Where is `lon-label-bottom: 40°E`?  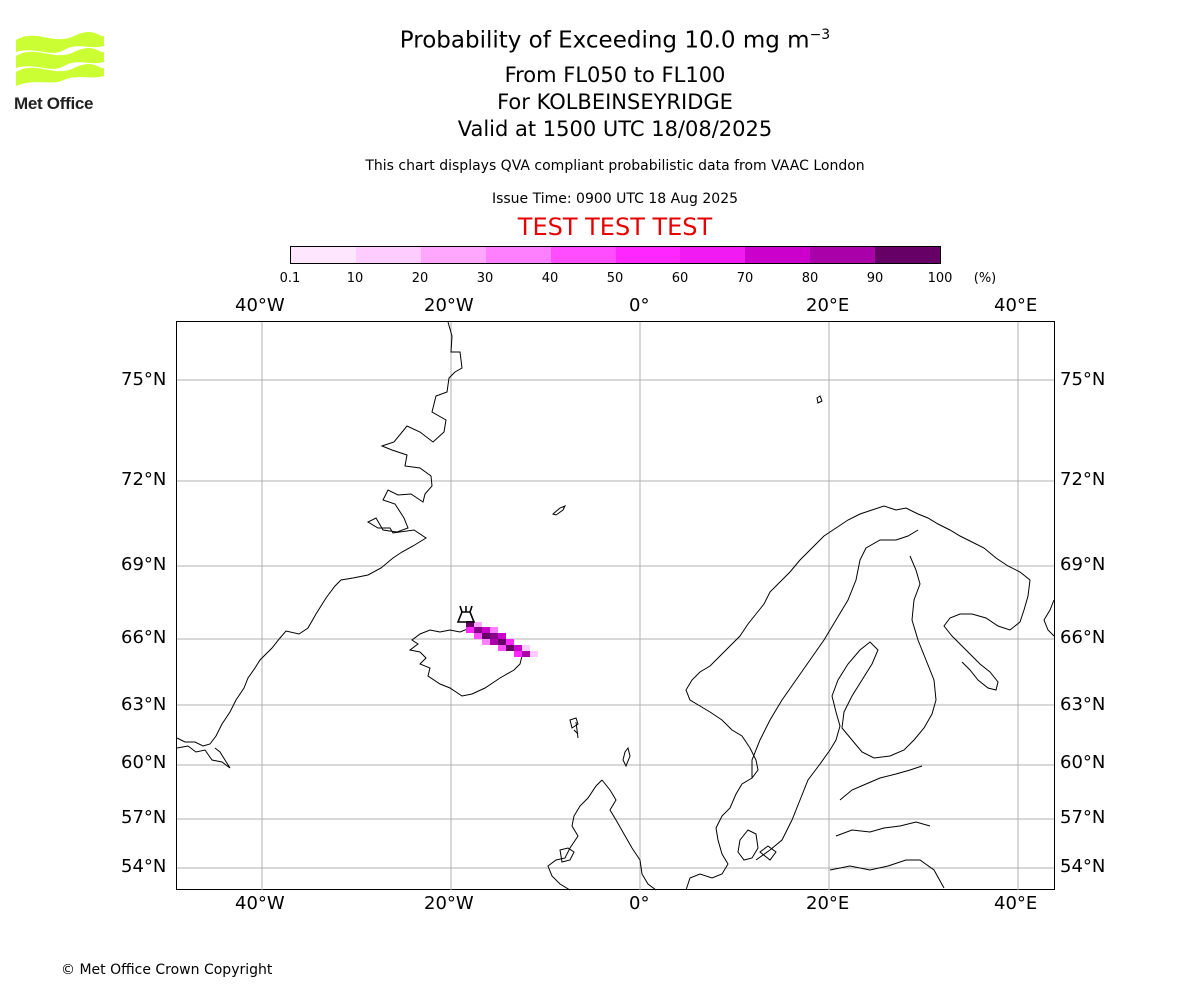 lon-label-bottom: 40°E is located at coordinates (1016, 903).